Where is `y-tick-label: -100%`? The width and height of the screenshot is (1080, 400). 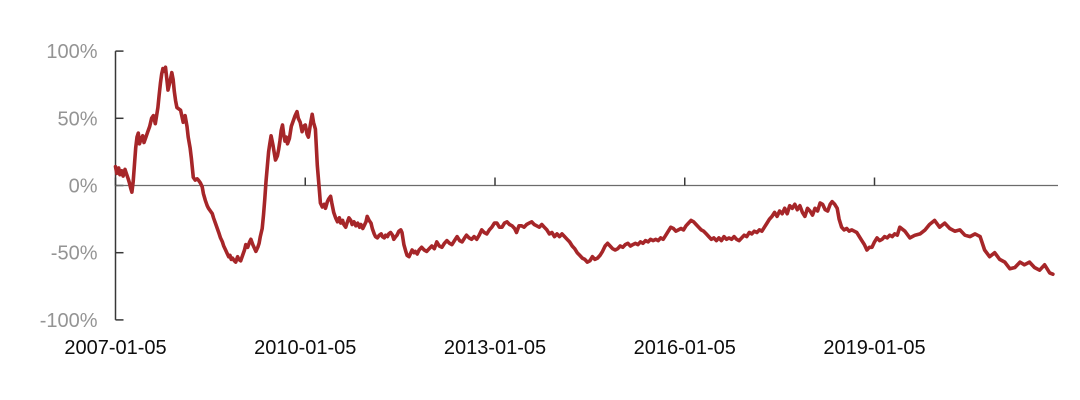 y-tick-label: -100% is located at coordinates (69, 321).